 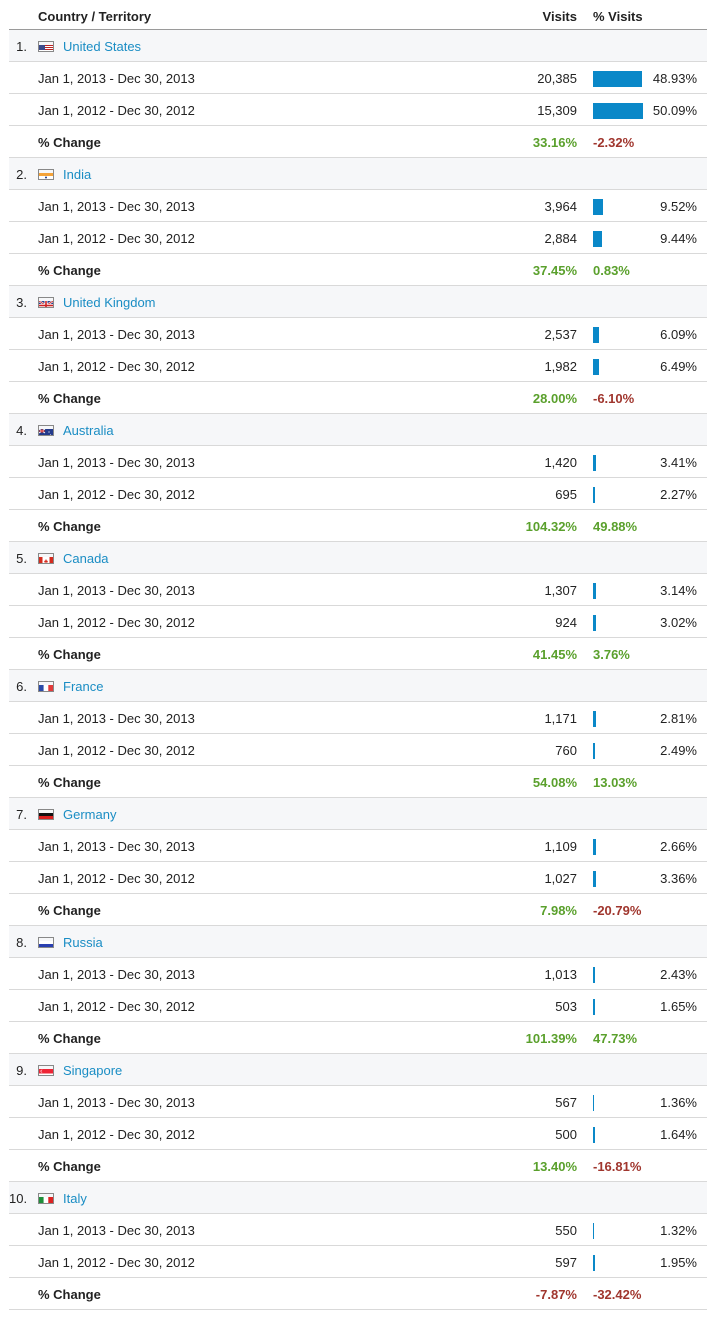 What do you see at coordinates (21, 302) in the screenshot?
I see `rank-number: 3.` at bounding box center [21, 302].